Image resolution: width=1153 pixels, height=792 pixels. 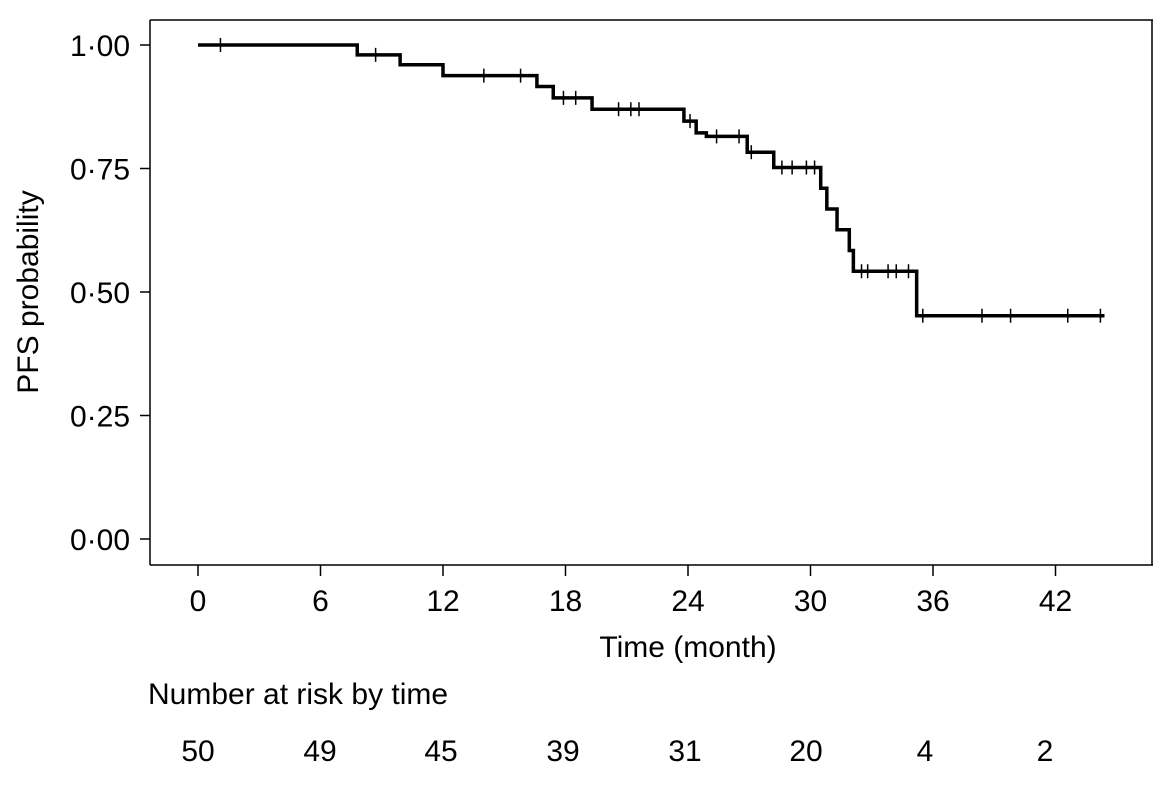 What do you see at coordinates (631, 591) in the screenshot?
I see `x-axis-ticks: 0 6 12 18 24 30 36 42` at bounding box center [631, 591].